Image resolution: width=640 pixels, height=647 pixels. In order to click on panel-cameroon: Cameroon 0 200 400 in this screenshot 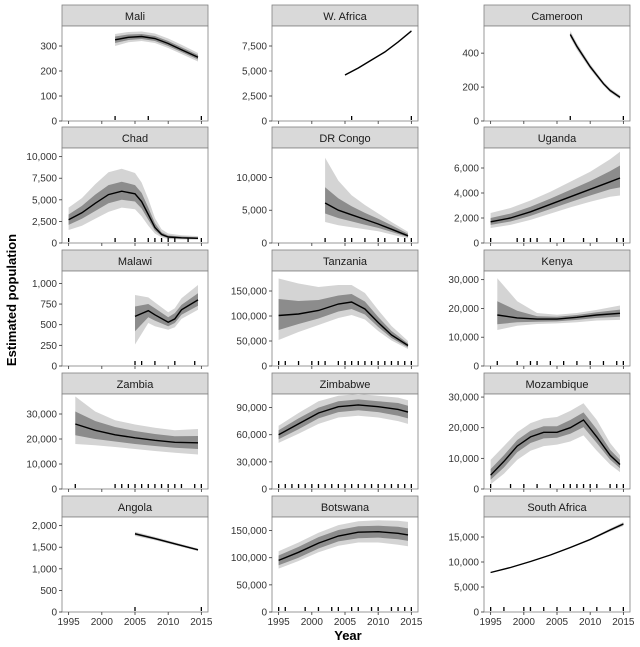, I will do `click(546, 66)`.